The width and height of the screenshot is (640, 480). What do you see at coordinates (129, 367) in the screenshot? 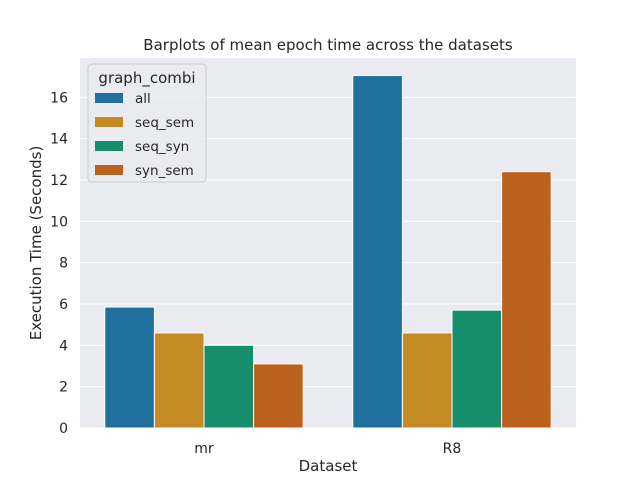
I see `bar-all-mr` at bounding box center [129, 367].